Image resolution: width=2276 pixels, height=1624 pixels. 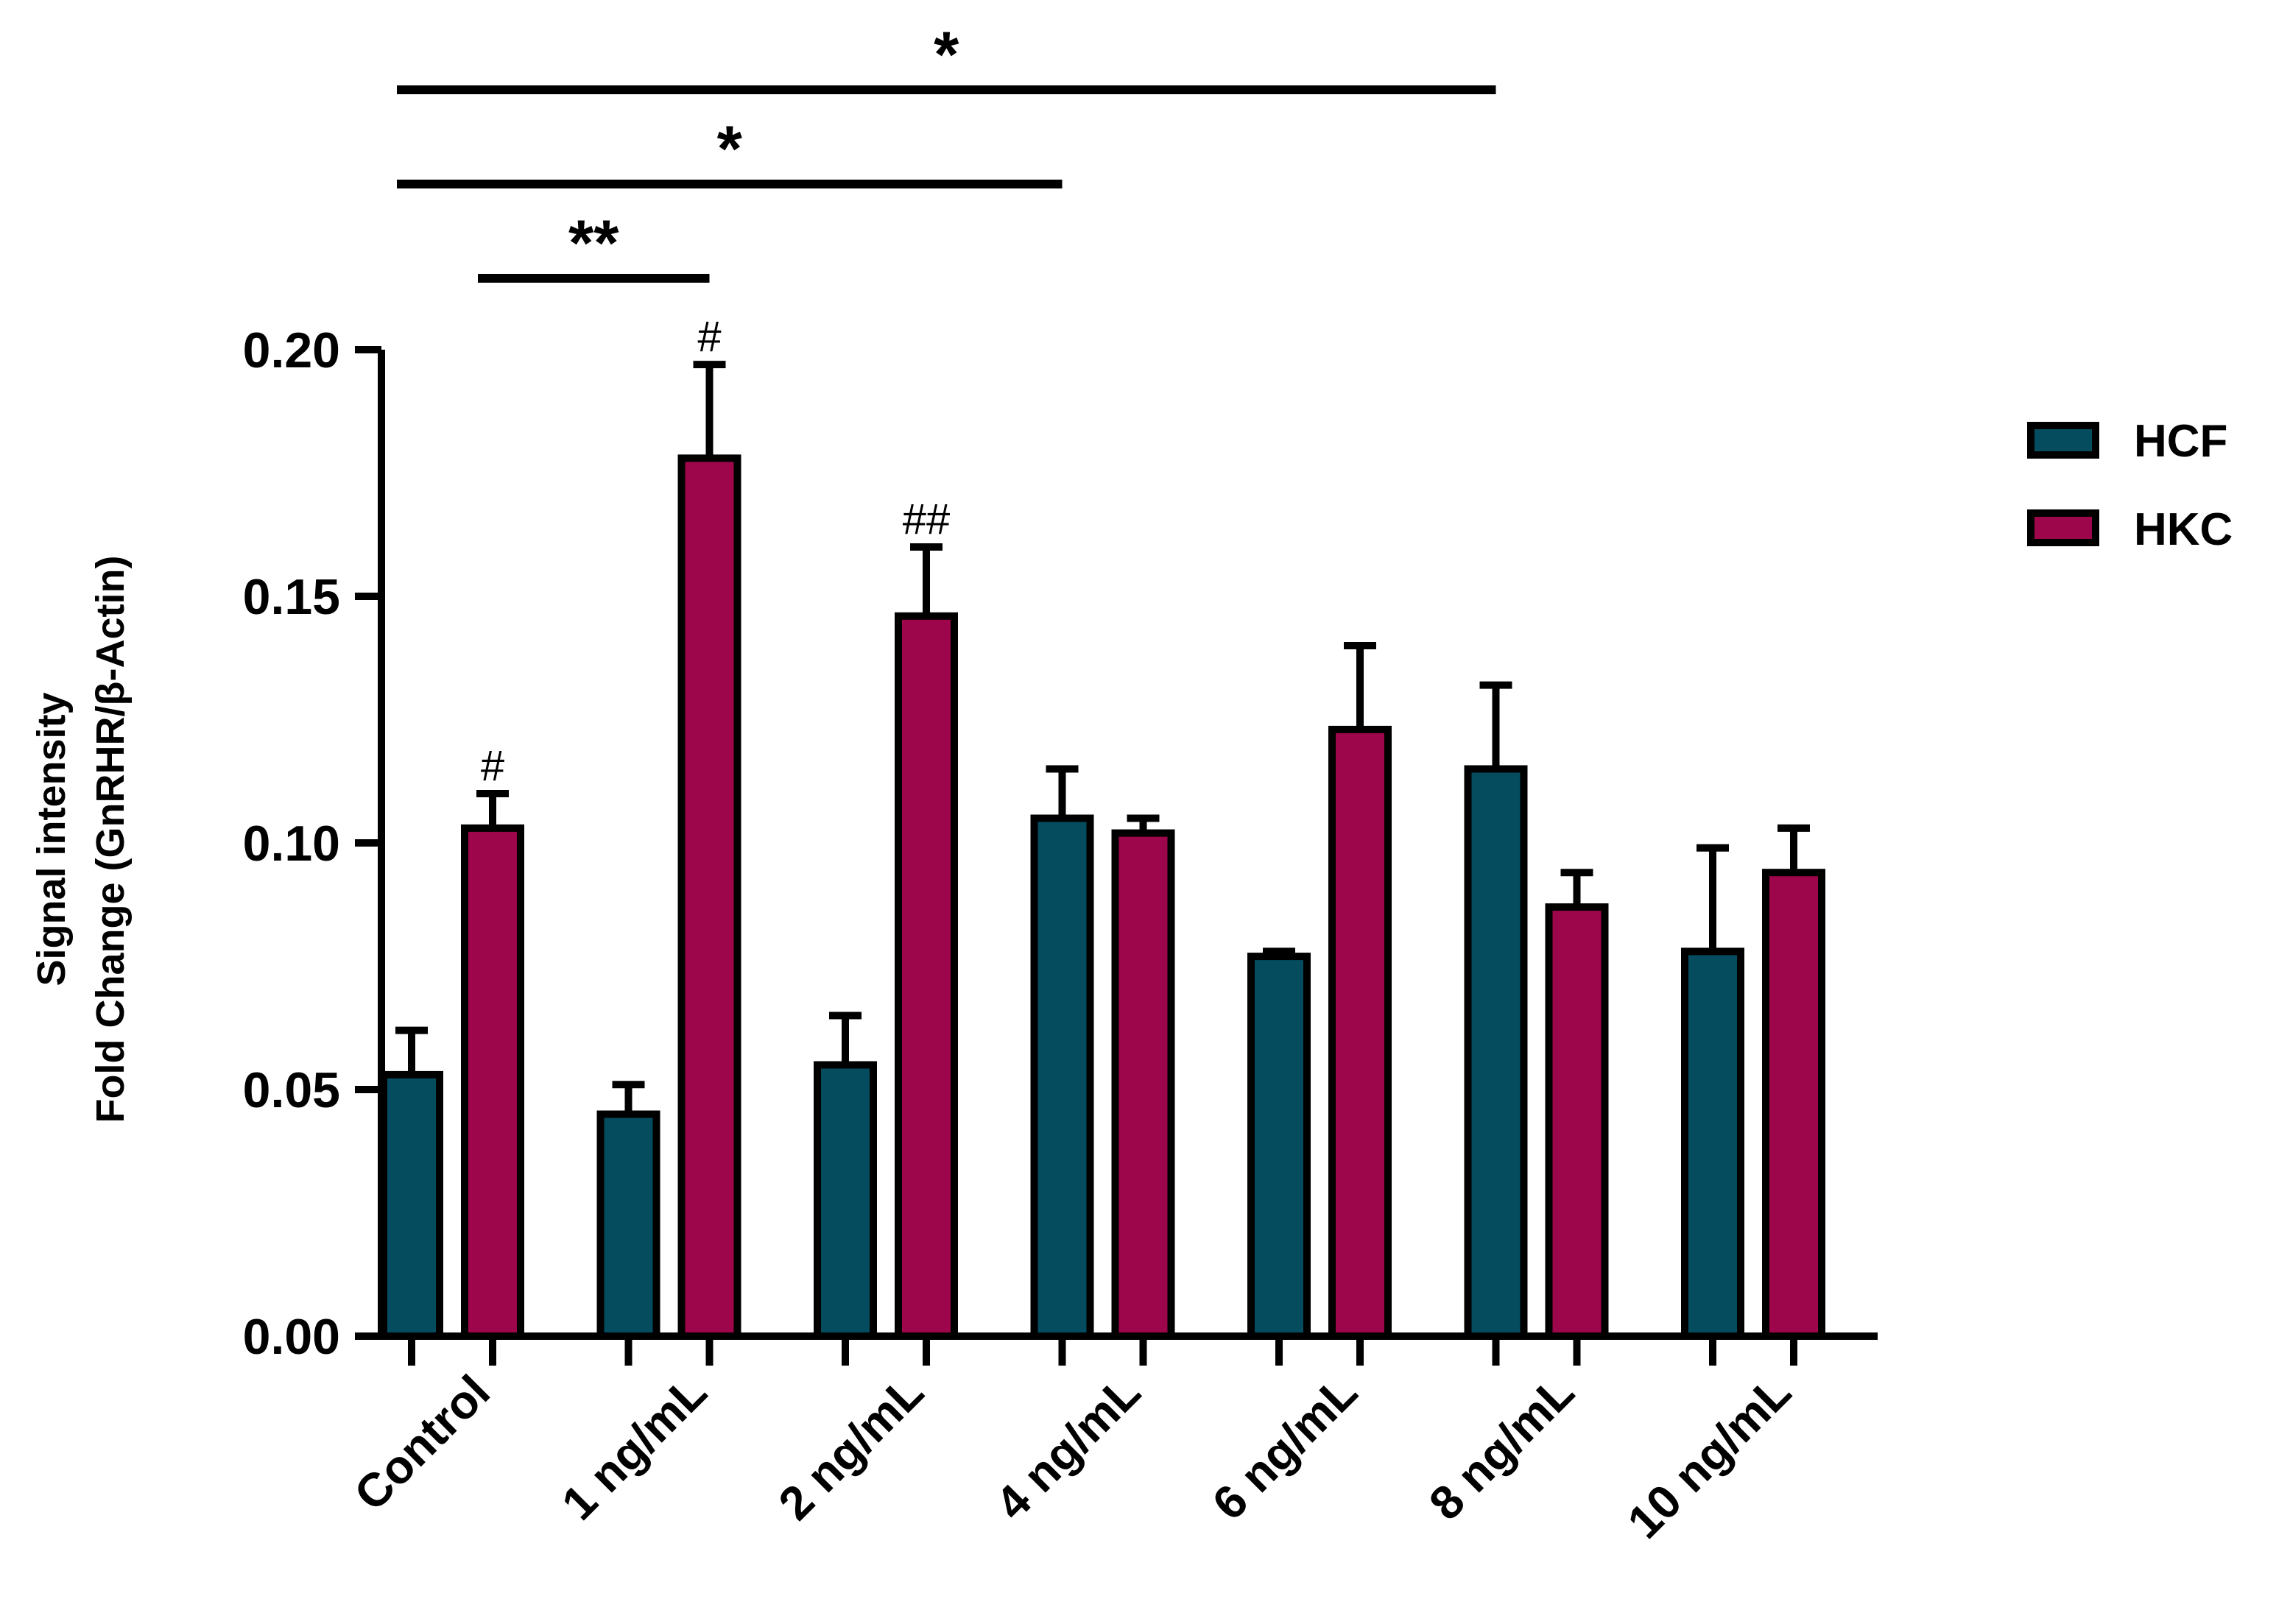 I want to click on bar-annotation-hkc-1: #, so click(x=709, y=337).